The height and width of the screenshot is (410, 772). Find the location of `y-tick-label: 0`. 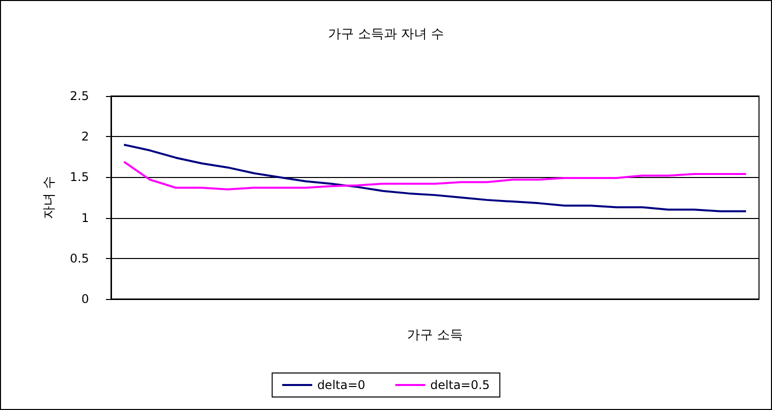

y-tick-label: 0 is located at coordinates (85, 299).